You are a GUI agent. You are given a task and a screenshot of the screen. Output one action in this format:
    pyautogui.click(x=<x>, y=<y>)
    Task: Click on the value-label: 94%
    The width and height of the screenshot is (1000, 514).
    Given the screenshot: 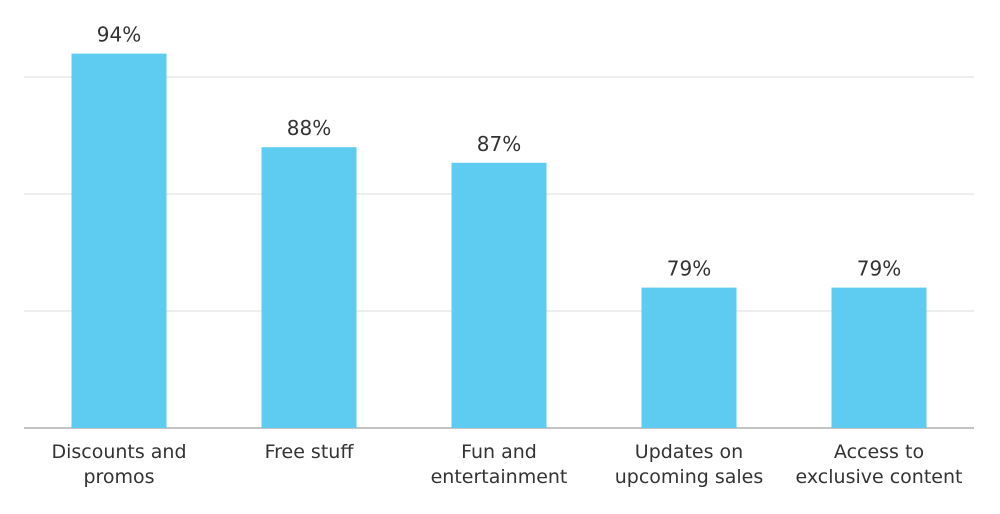 What is the action you would take?
    pyautogui.click(x=119, y=35)
    